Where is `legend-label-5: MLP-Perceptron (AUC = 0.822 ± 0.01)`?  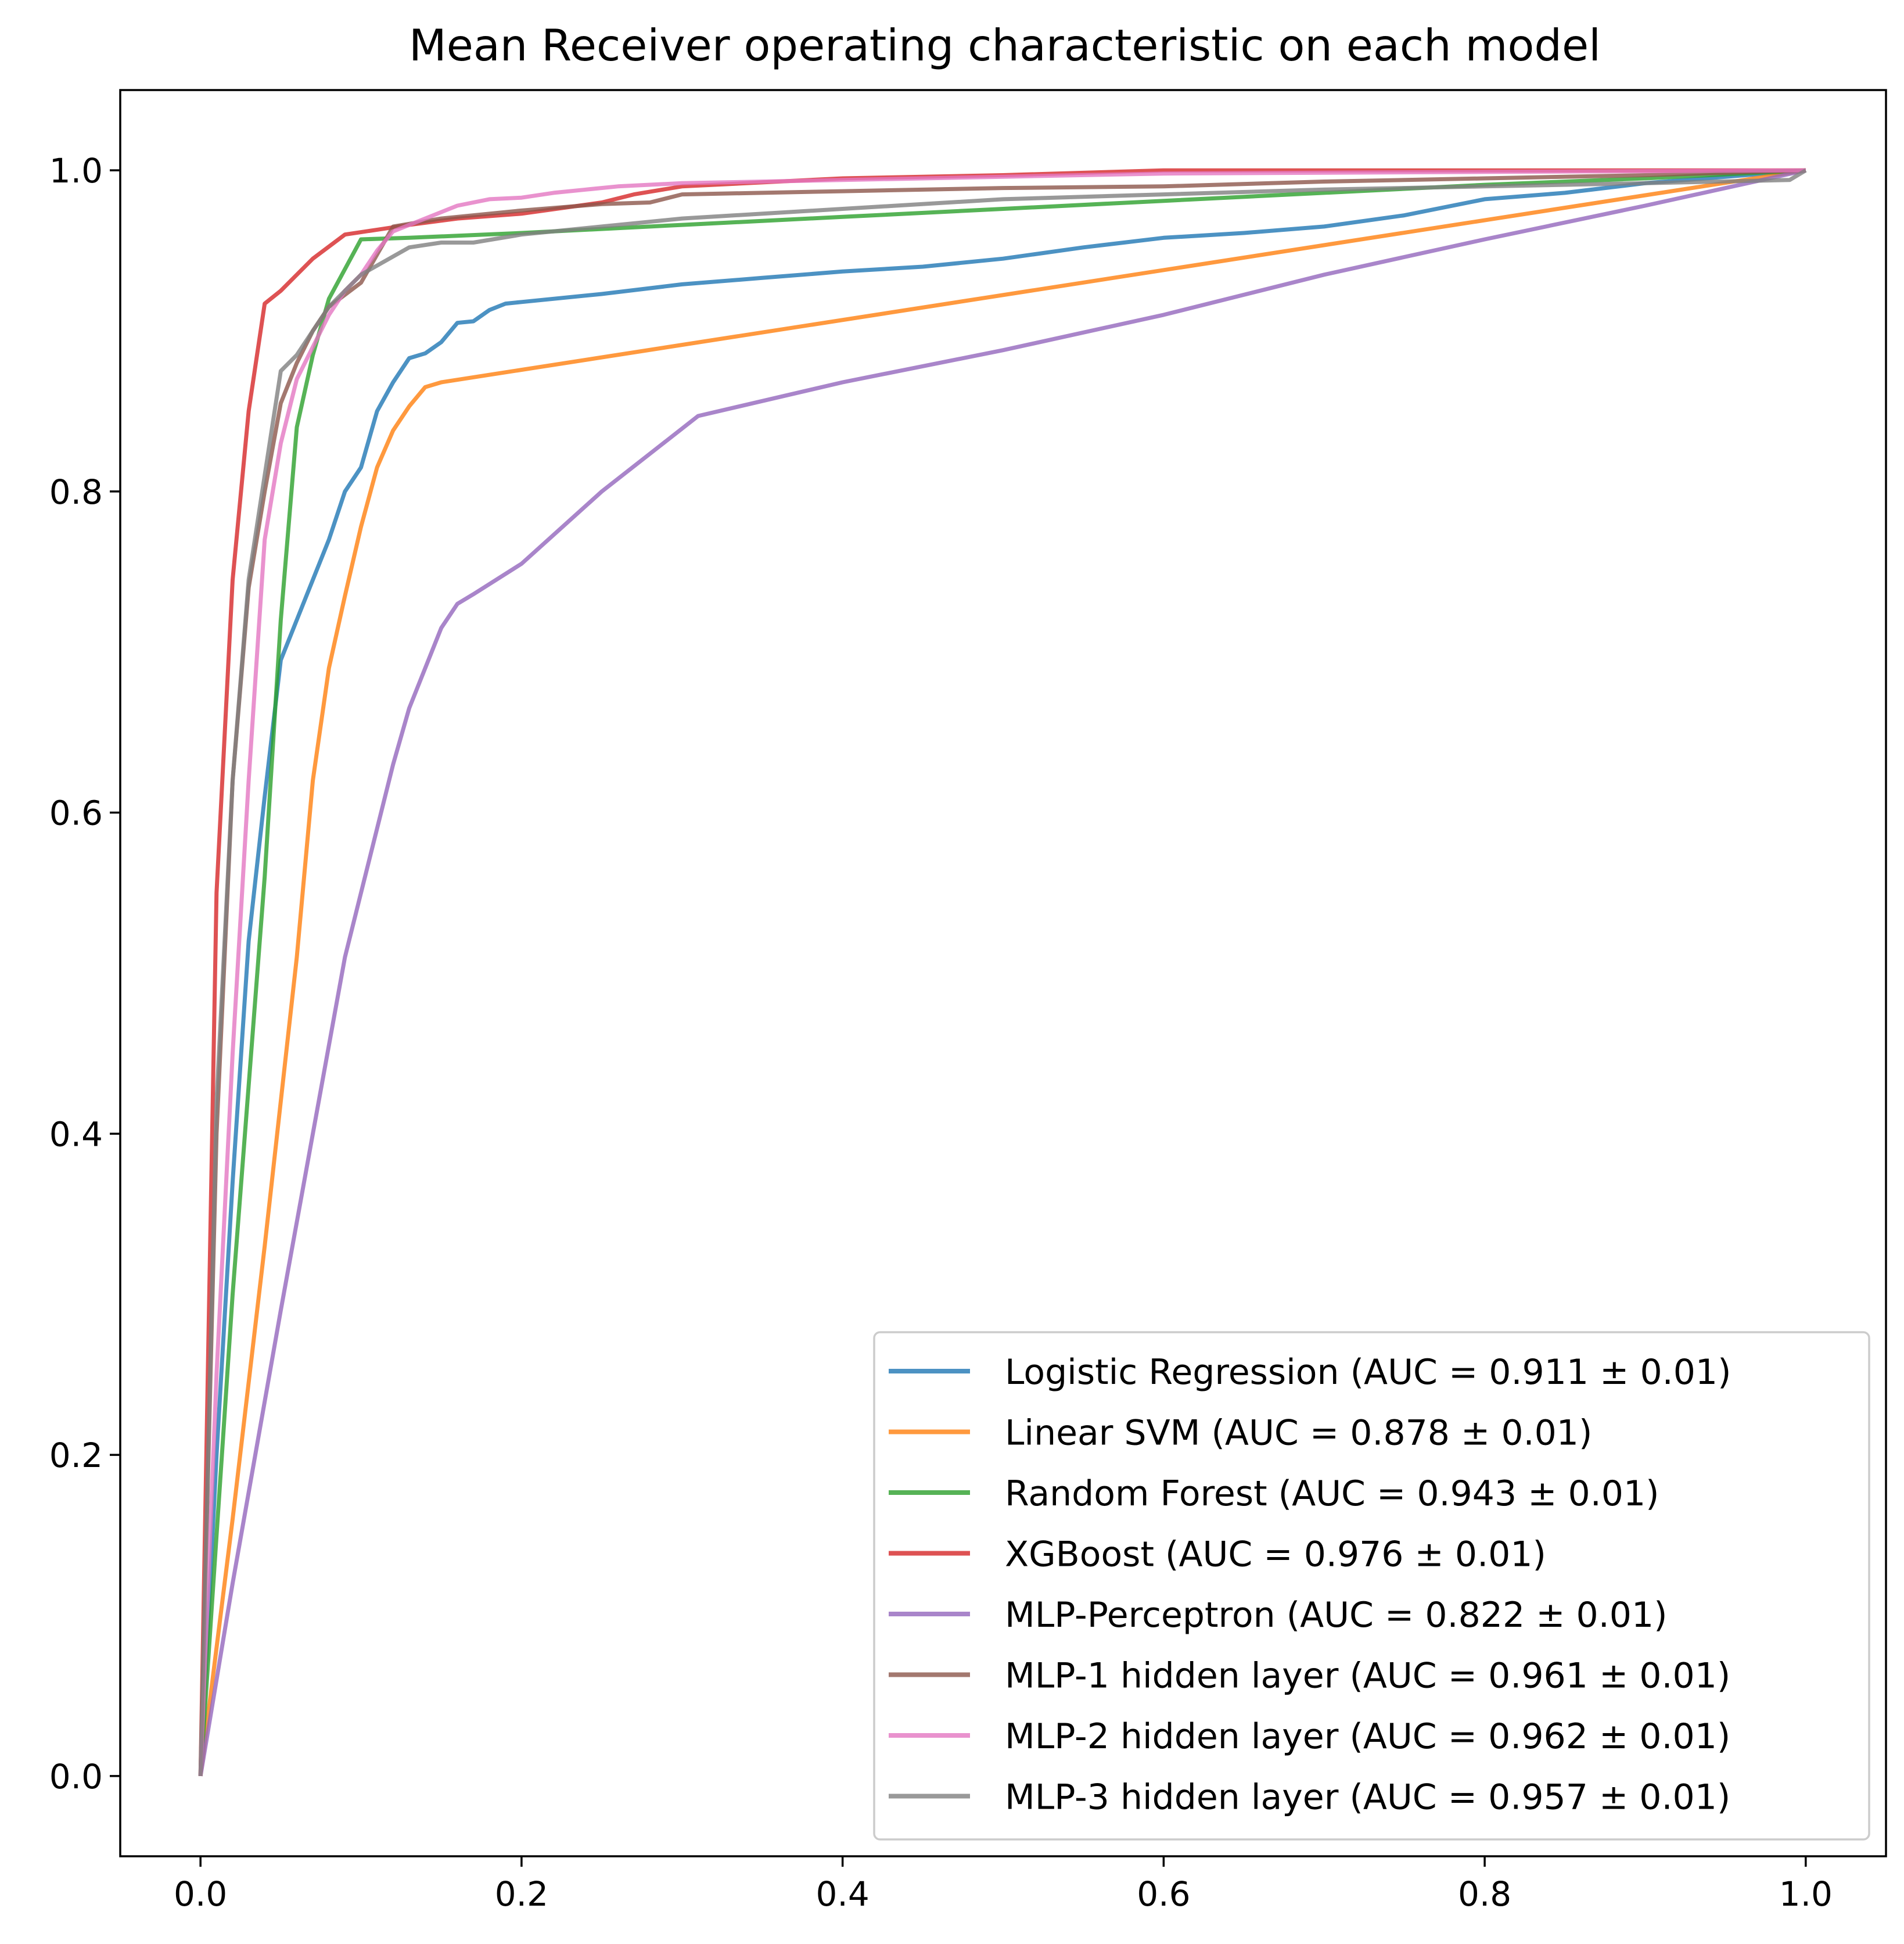
legend-label-5: MLP-Perceptron (AUC = 0.822 ± 0.01) is located at coordinates (1336, 1615).